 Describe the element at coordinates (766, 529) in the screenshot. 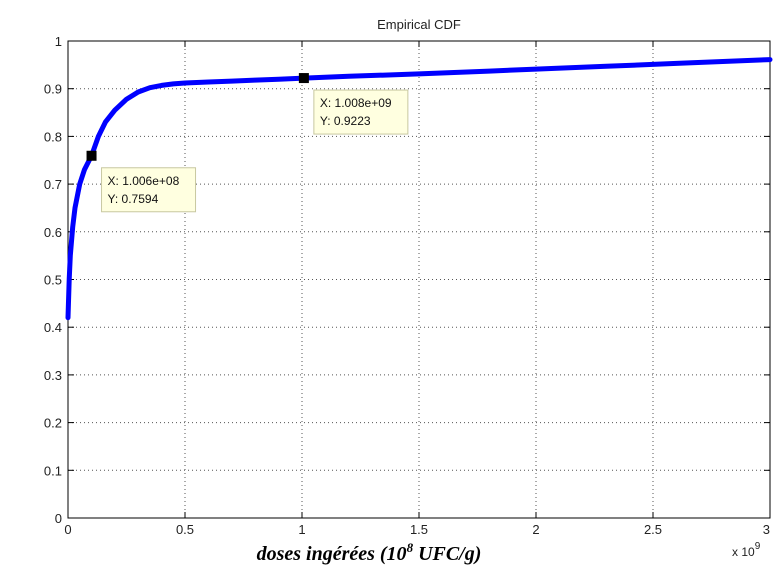

I see `x-tick-label: 3` at that location.